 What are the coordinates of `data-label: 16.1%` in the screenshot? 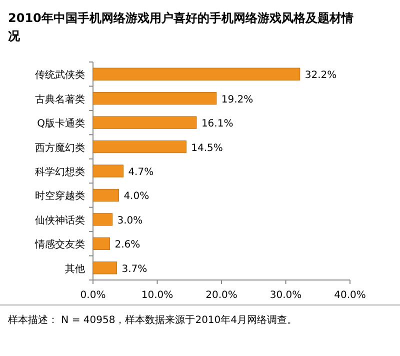 It's located at (217, 124).